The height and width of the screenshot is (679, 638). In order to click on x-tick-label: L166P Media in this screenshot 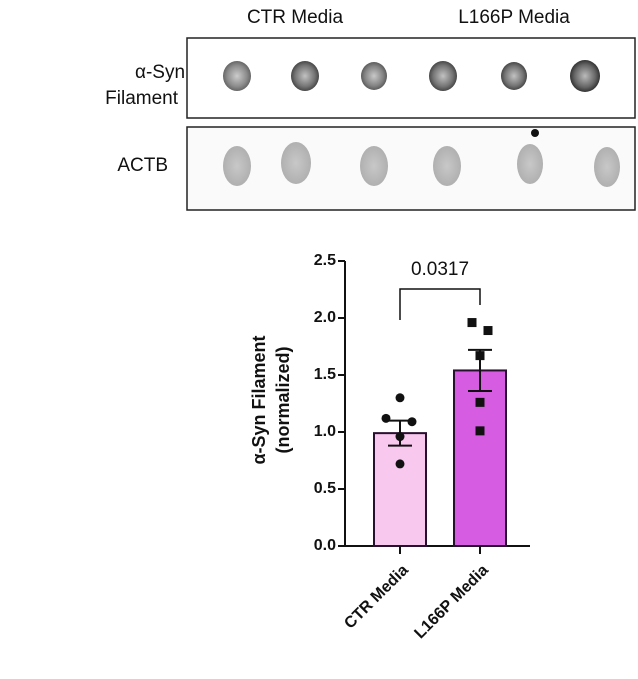, I will do `click(451, 602)`.